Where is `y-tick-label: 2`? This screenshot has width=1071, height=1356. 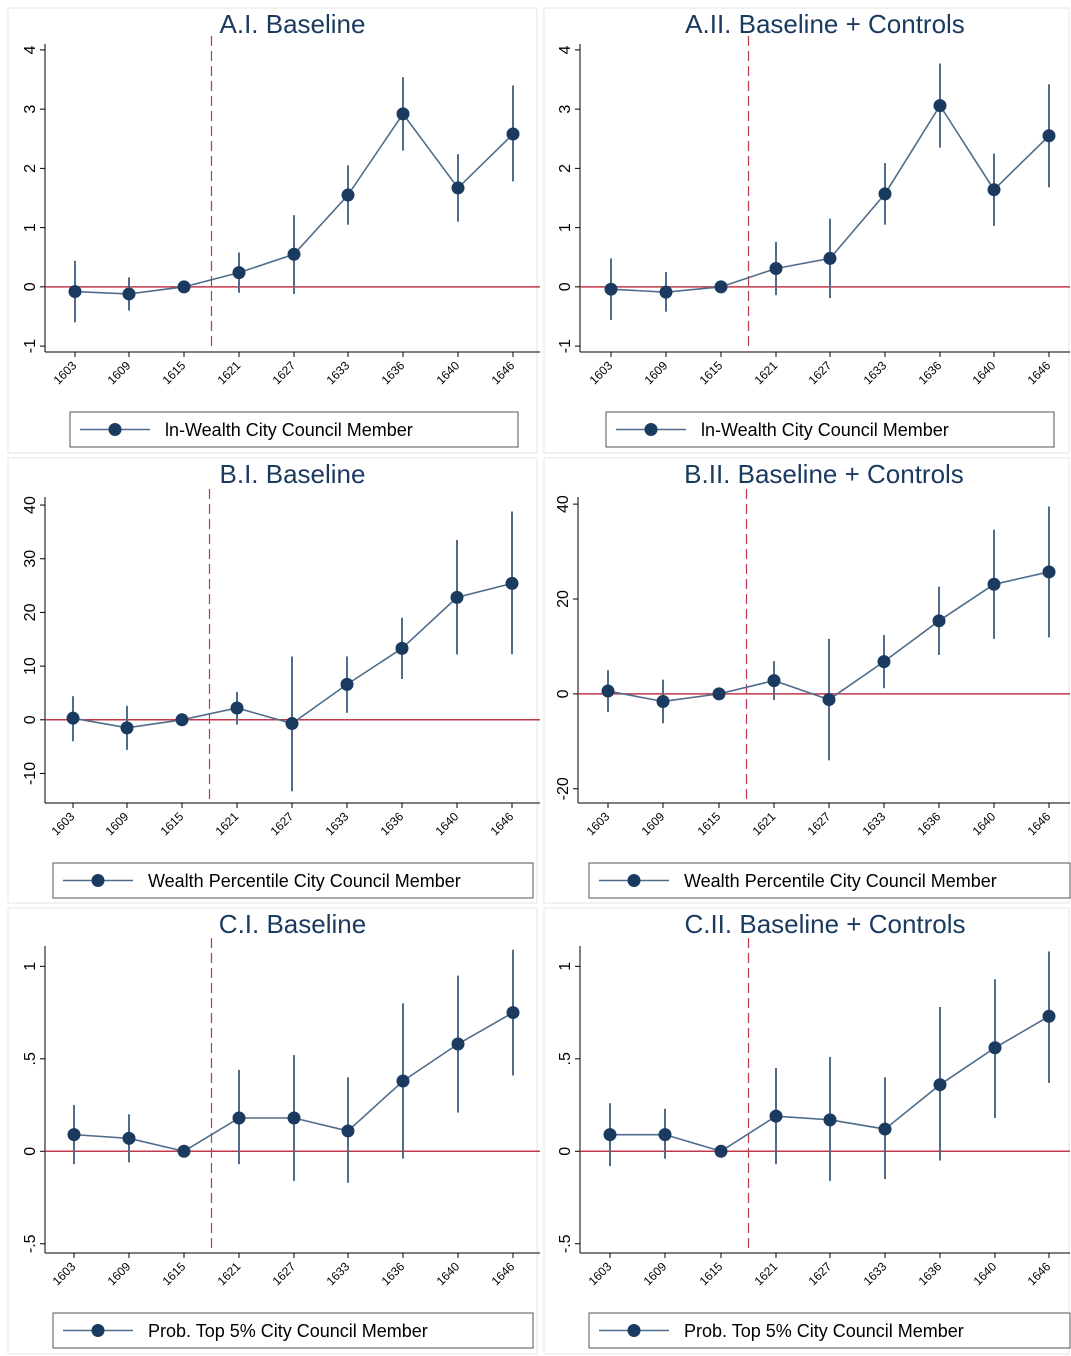
y-tick-label: 2 is located at coordinates (30, 168).